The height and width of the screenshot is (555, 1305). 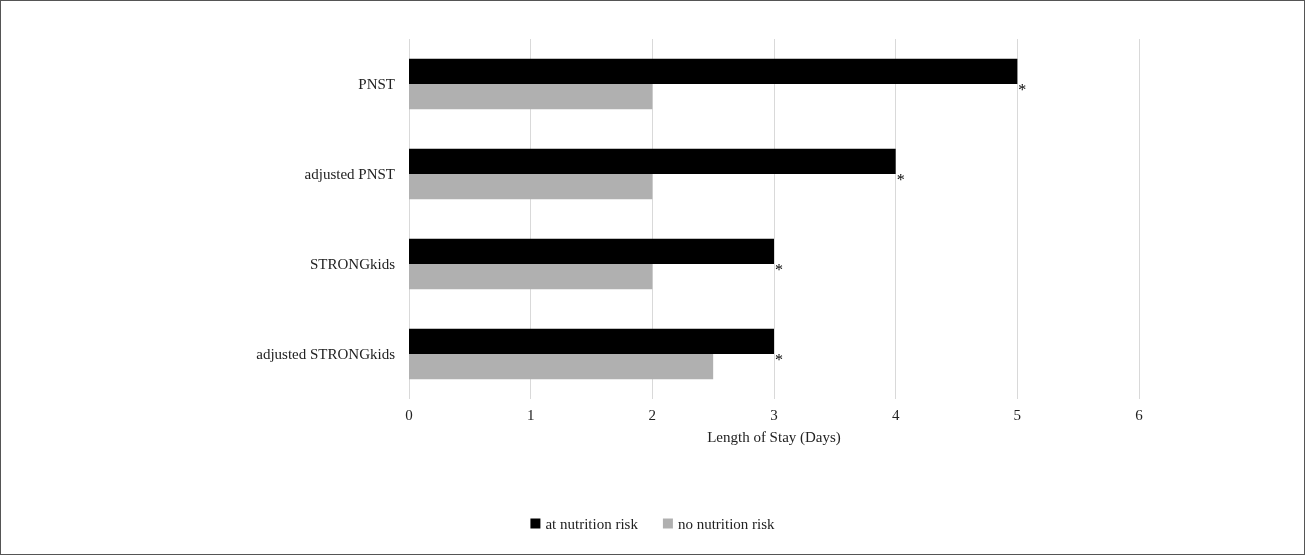 What do you see at coordinates (1139, 414) in the screenshot?
I see `x-tick-label: 6` at bounding box center [1139, 414].